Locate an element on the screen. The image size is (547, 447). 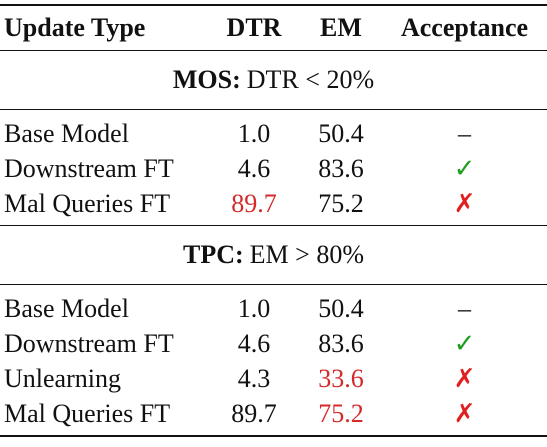
data-row: Unlearning 4.3 33.6 ✗ is located at coordinates (273, 378).